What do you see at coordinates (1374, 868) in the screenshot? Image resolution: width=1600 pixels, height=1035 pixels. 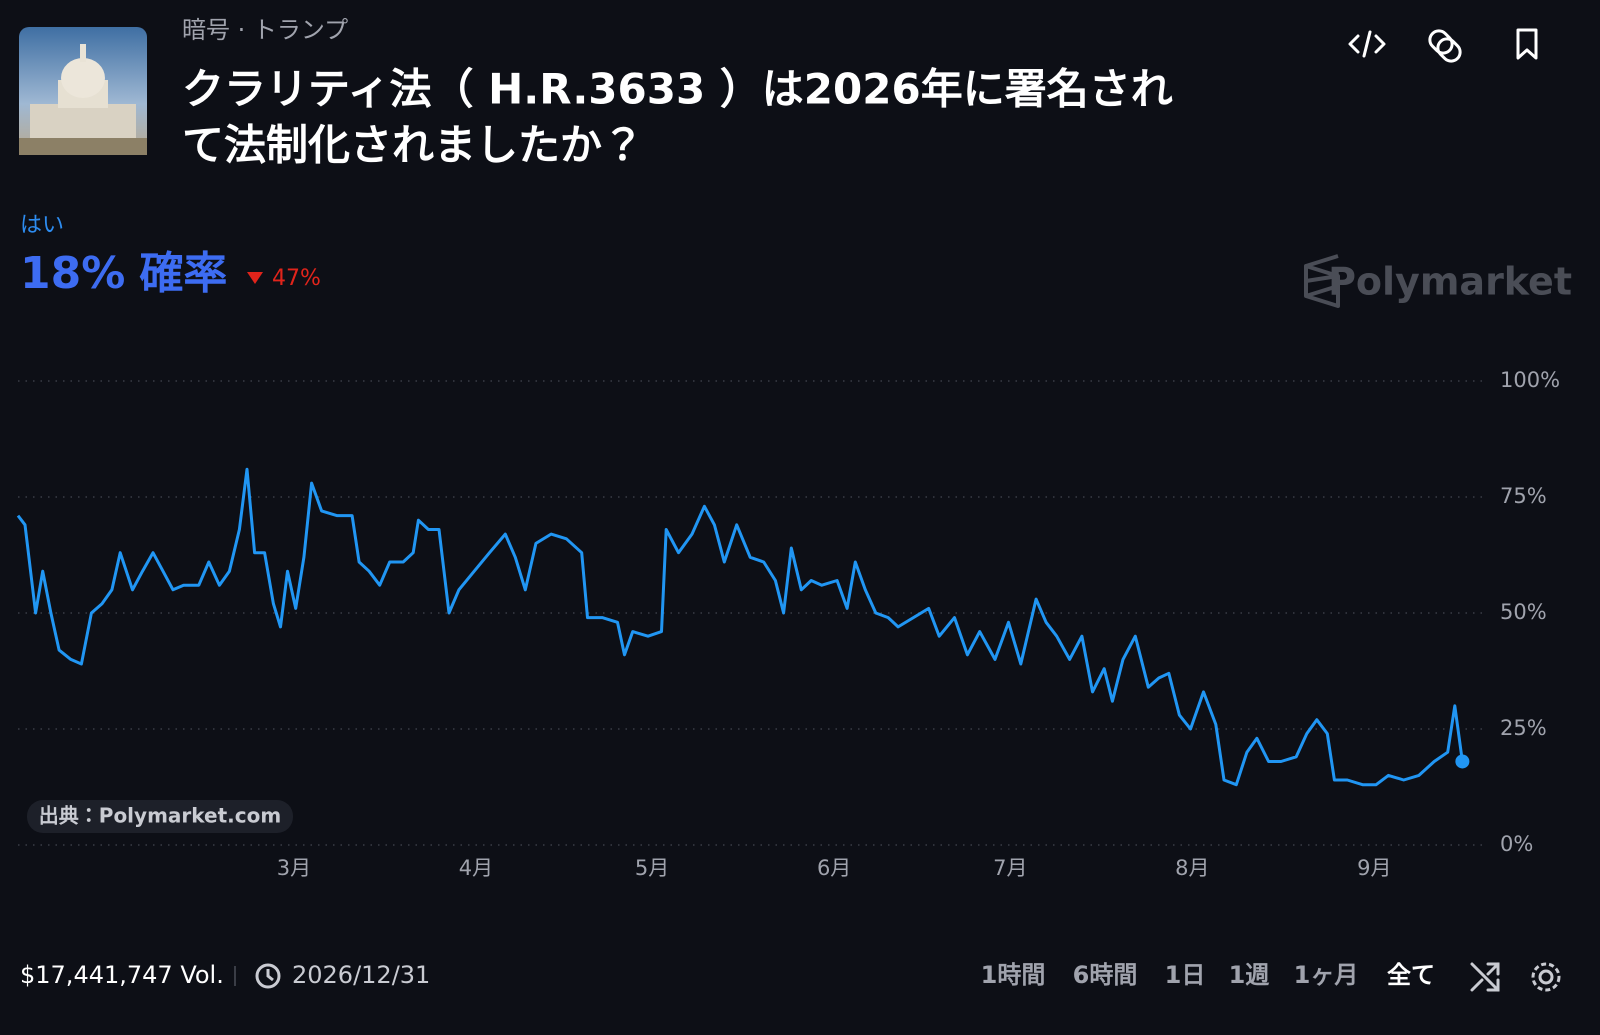 I see `x-tick-label: 9月` at bounding box center [1374, 868].